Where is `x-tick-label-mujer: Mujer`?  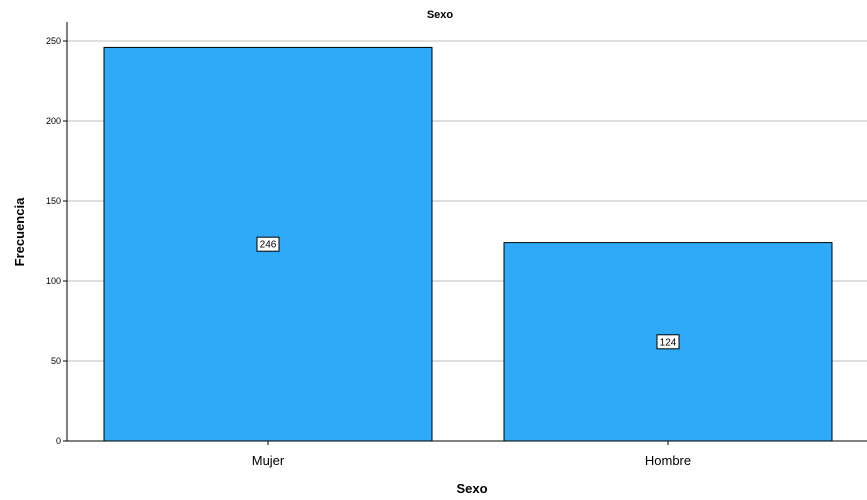 x-tick-label-mujer: Mujer is located at coordinates (268, 460).